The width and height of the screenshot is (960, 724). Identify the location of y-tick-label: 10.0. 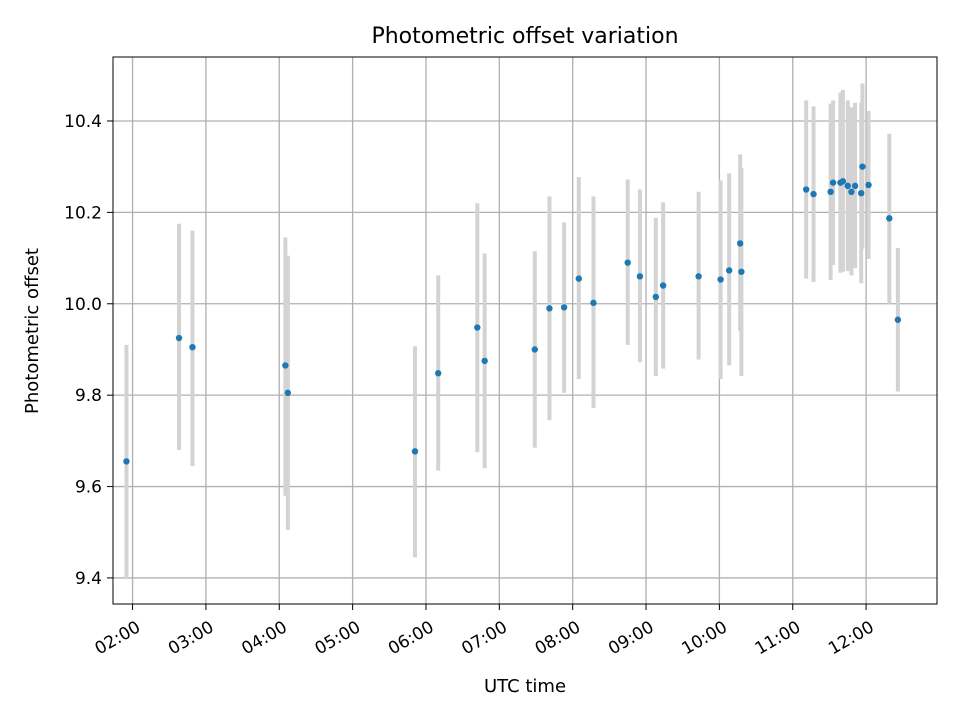
(83, 305).